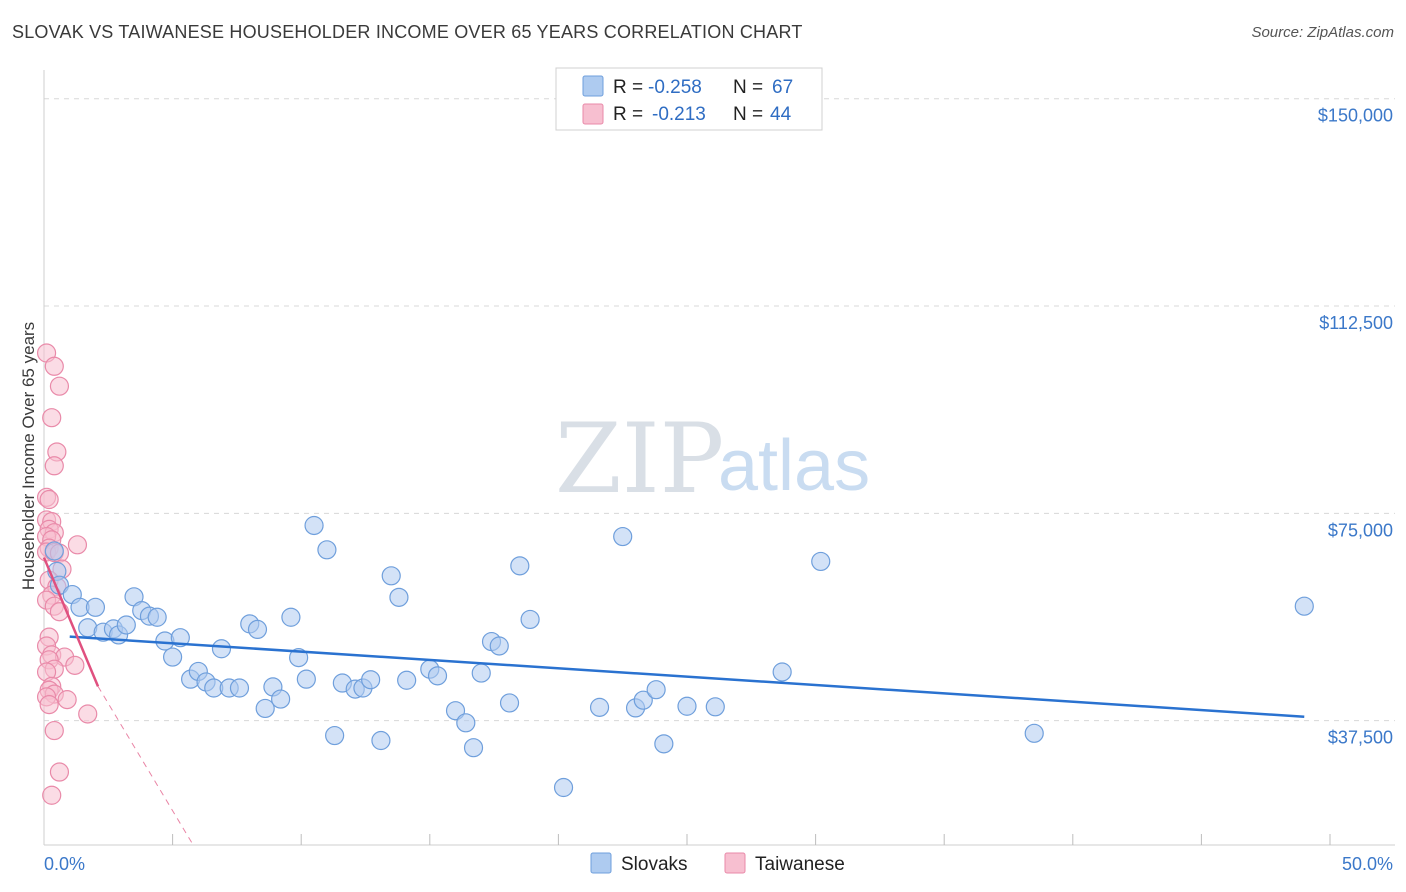 The height and width of the screenshot is (892, 1406). I want to click on legend-swatch-taiwanese, so click(593, 114).